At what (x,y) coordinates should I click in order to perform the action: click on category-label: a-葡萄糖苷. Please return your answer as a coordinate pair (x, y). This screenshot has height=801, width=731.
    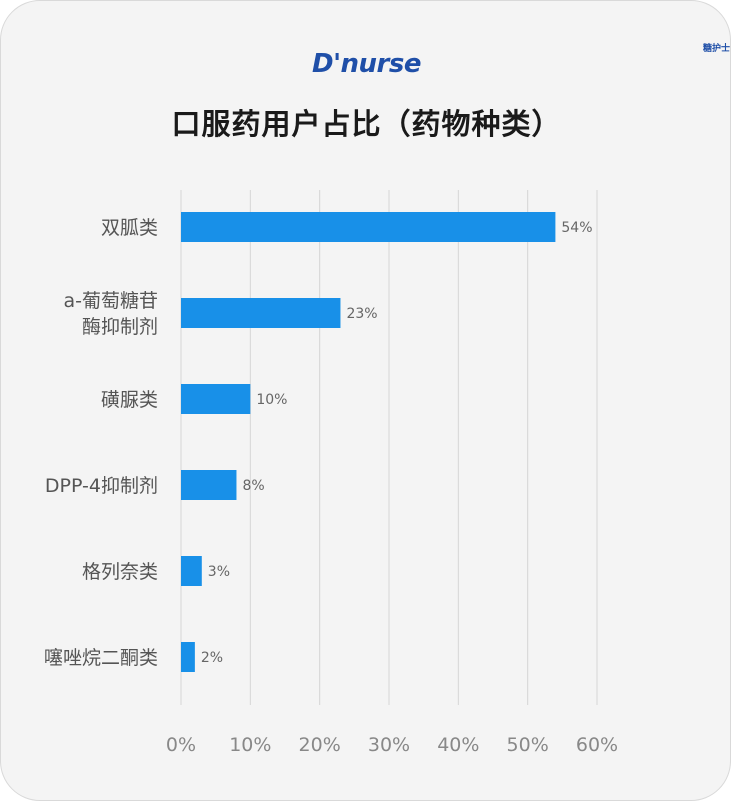
    Looking at the image, I should click on (111, 301).